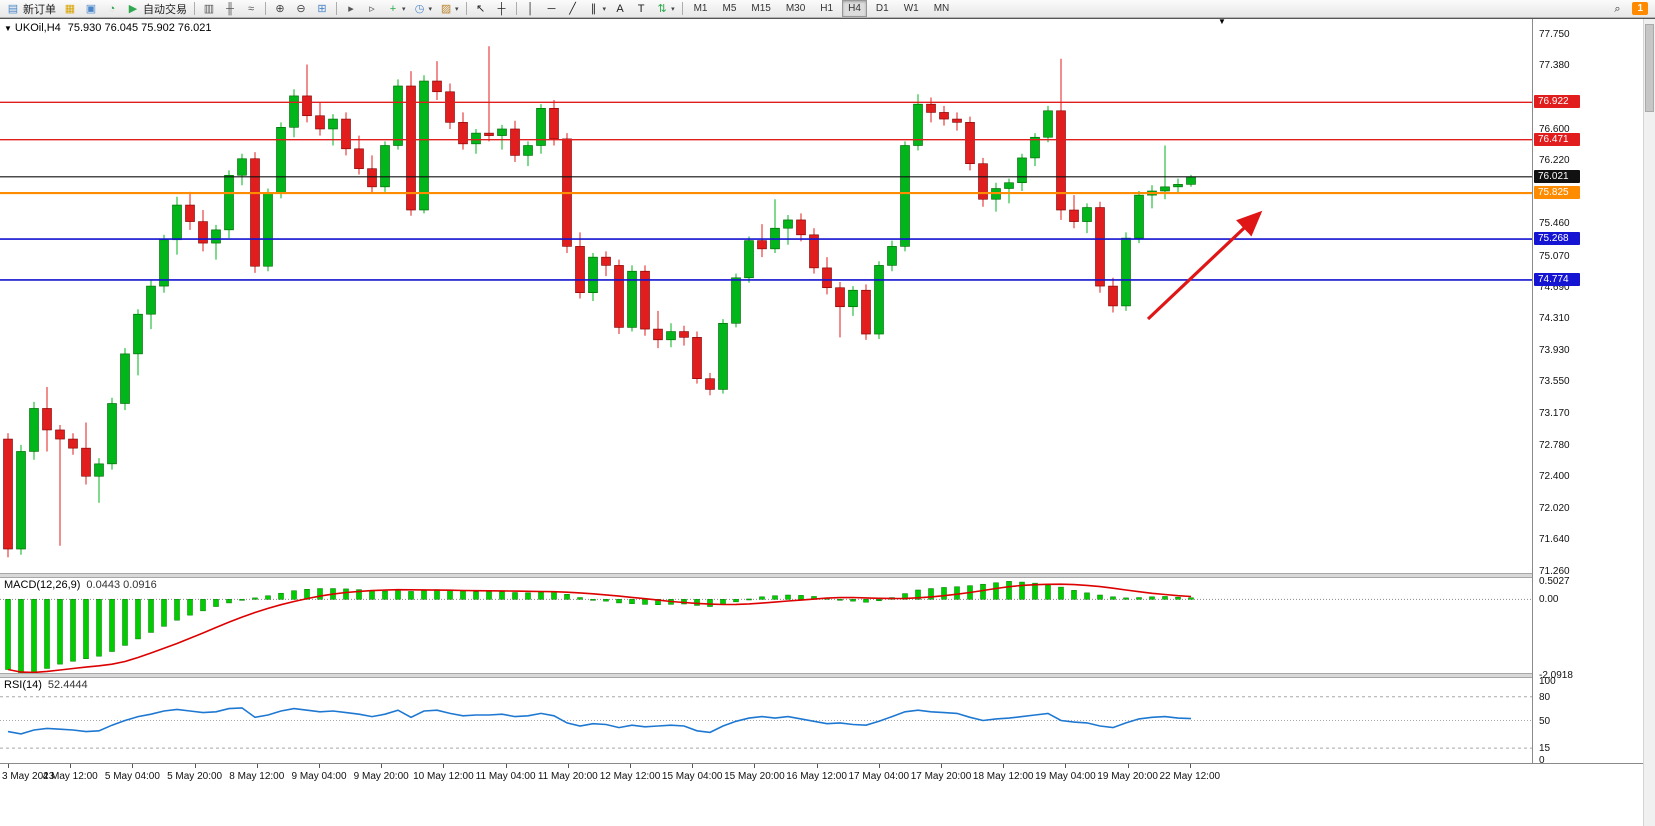 This screenshot has width=1655, height=826. What do you see at coordinates (665, 9) in the screenshot?
I see `arrows-button: ⇅ ▾` at bounding box center [665, 9].